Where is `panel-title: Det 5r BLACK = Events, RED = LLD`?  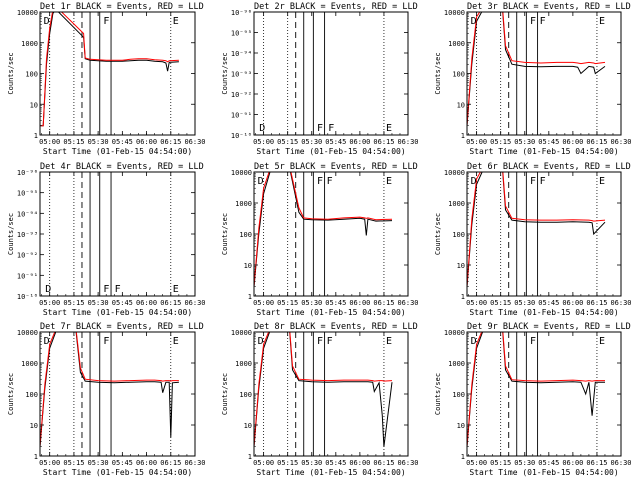 panel-title: Det 5r BLACK = Events, RED = LLD is located at coordinates (336, 167).